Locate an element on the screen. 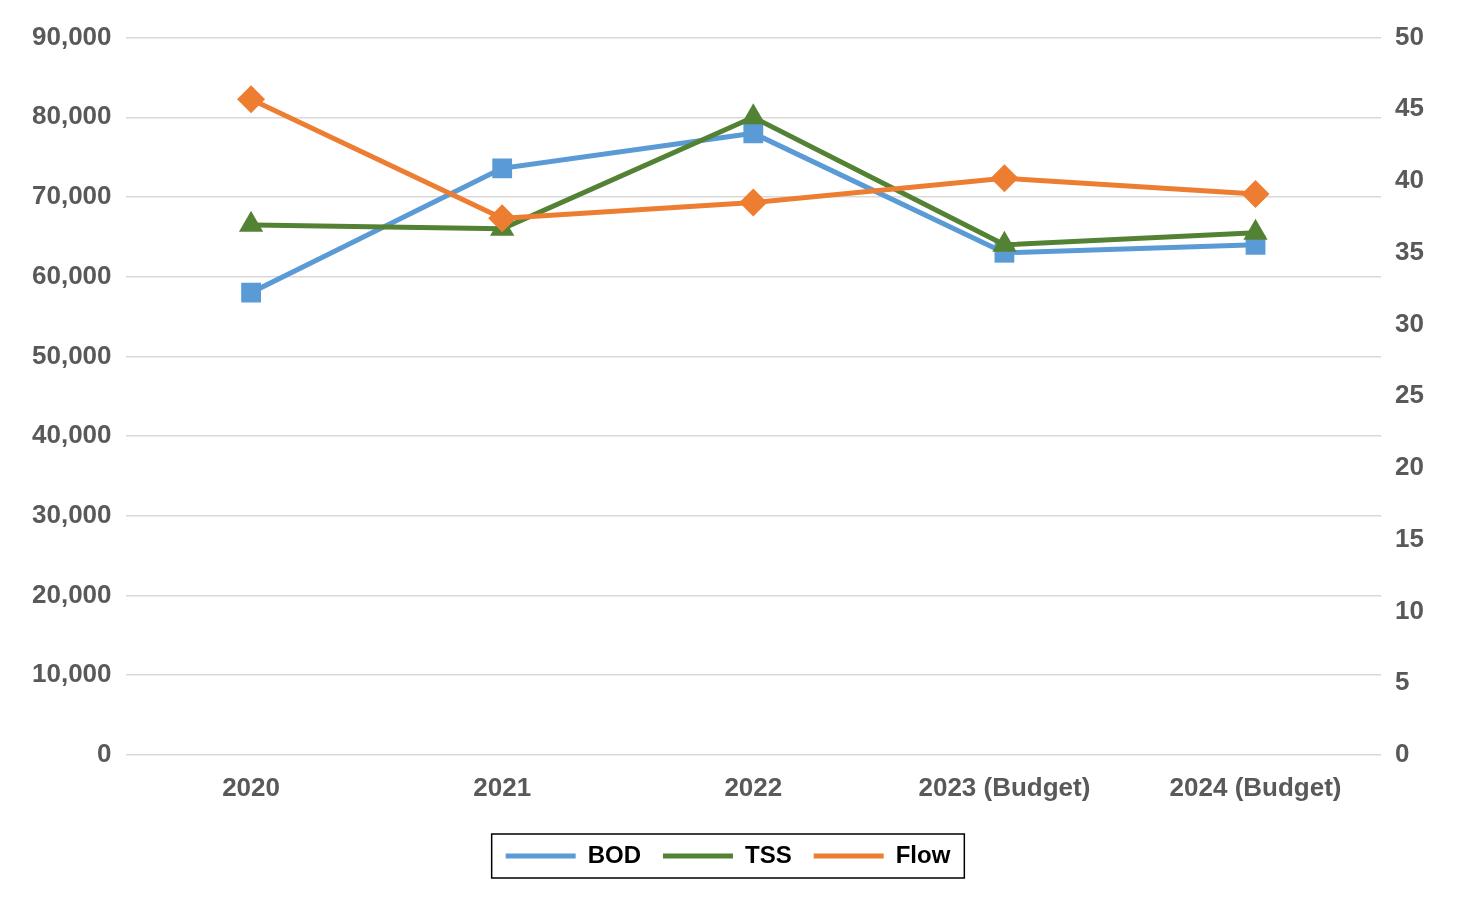 This screenshot has width=1477, height=919. legend-label: Flow is located at coordinates (923, 854).